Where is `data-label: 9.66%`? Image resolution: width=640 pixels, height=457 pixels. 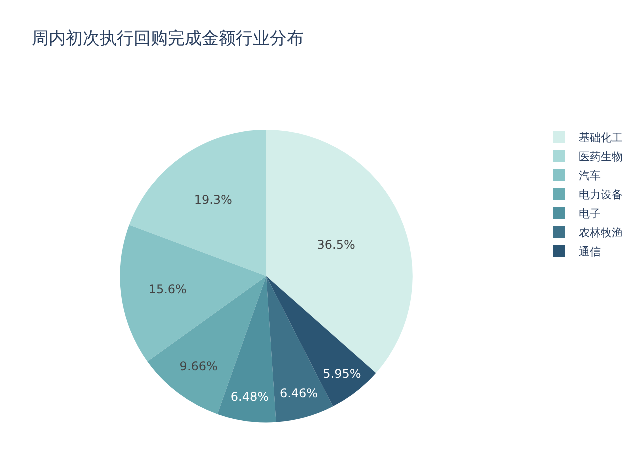
data-label: 9.66% is located at coordinates (199, 366).